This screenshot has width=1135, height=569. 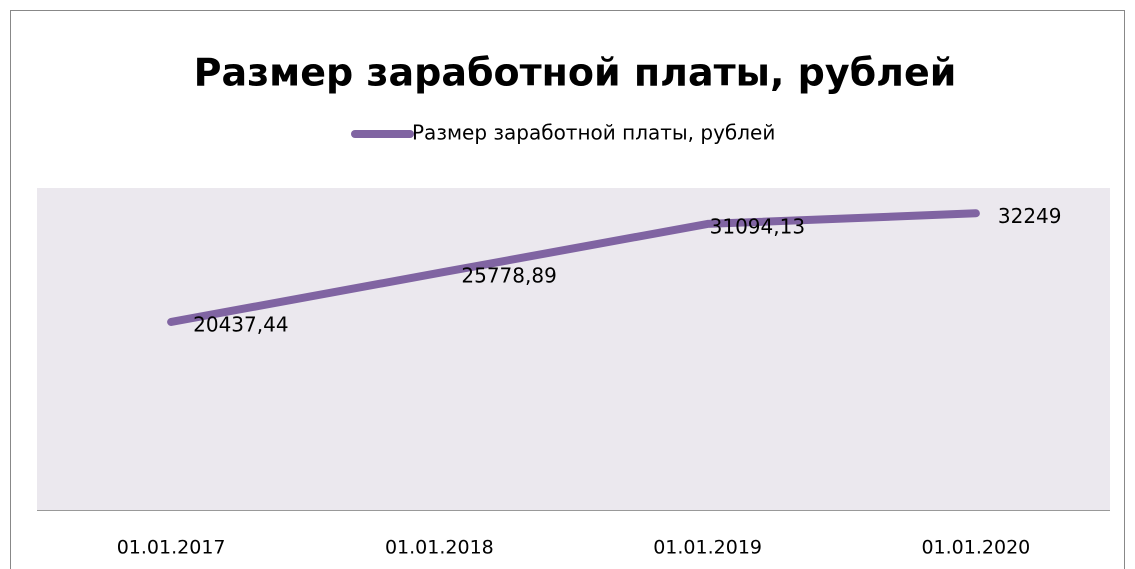 I want to click on chart-title: Размер заработной платы, рублей, so click(x=575, y=73).